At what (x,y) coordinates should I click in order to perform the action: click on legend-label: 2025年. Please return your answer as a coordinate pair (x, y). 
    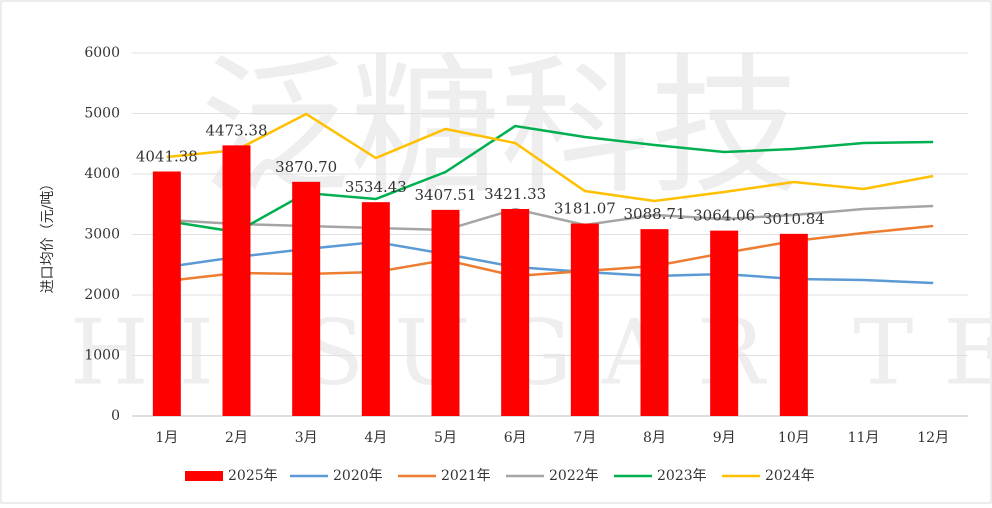
    Looking at the image, I should click on (253, 476).